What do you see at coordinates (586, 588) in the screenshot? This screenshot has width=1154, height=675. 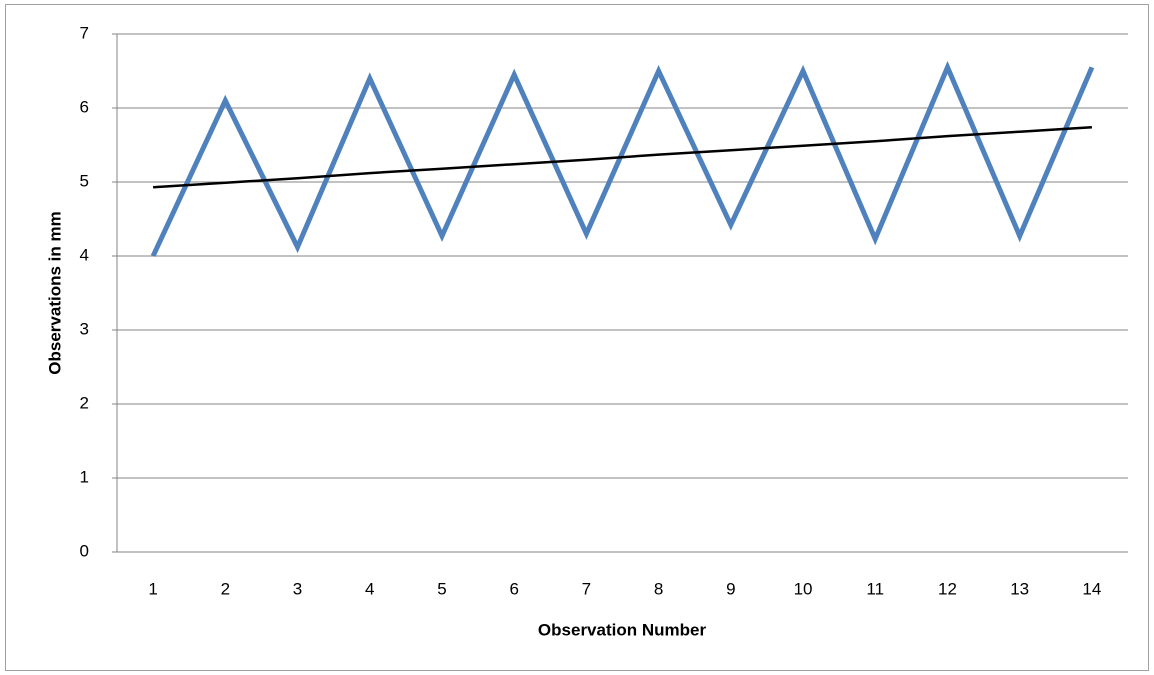 I see `x-tick-label: 7` at bounding box center [586, 588].